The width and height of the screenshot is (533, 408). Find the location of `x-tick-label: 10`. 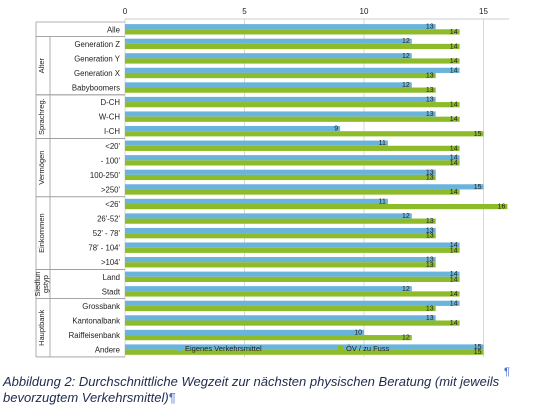

x-tick-label: 10 is located at coordinates (364, 11).